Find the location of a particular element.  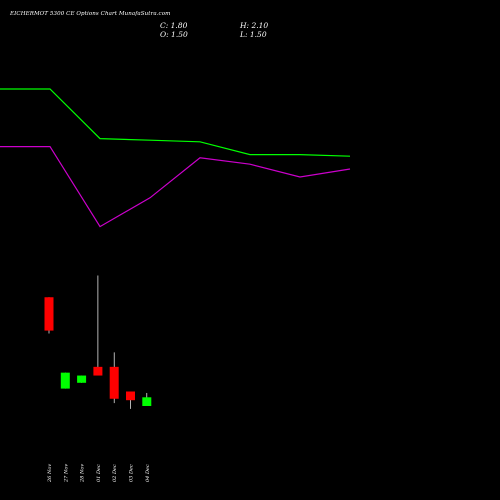

x-tick-label: 26 Nov is located at coordinates (50, 473).